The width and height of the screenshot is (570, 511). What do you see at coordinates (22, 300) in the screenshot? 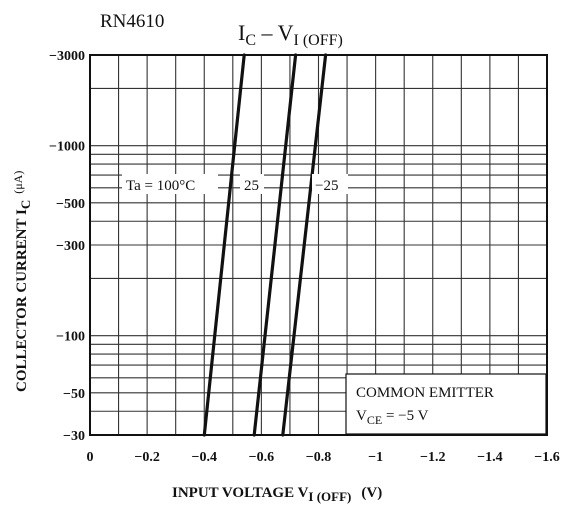
I see `y-axis-title-main: COLLECTOR CURRENT I` at bounding box center [22, 300].